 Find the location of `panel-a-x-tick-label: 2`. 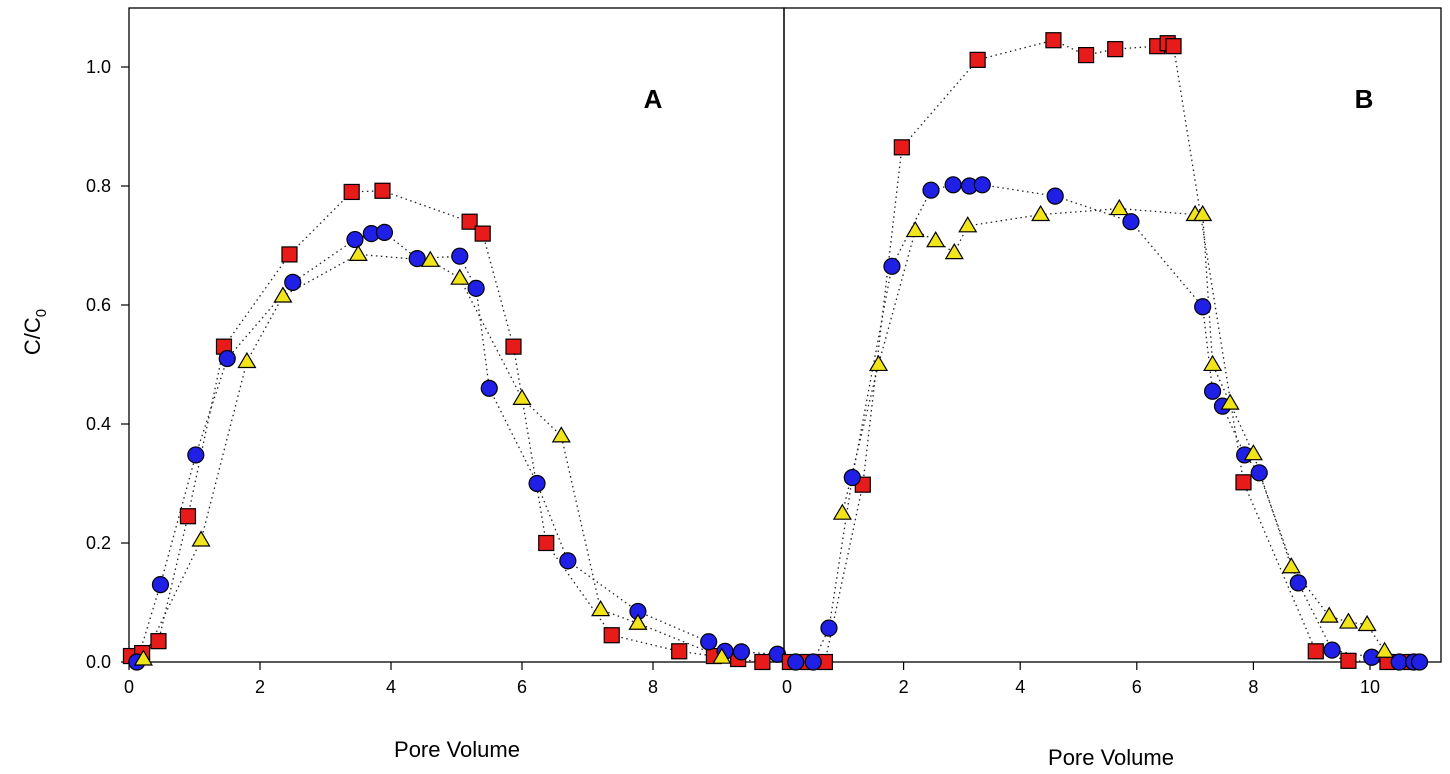

panel-a-x-tick-label: 2 is located at coordinates (260, 687).